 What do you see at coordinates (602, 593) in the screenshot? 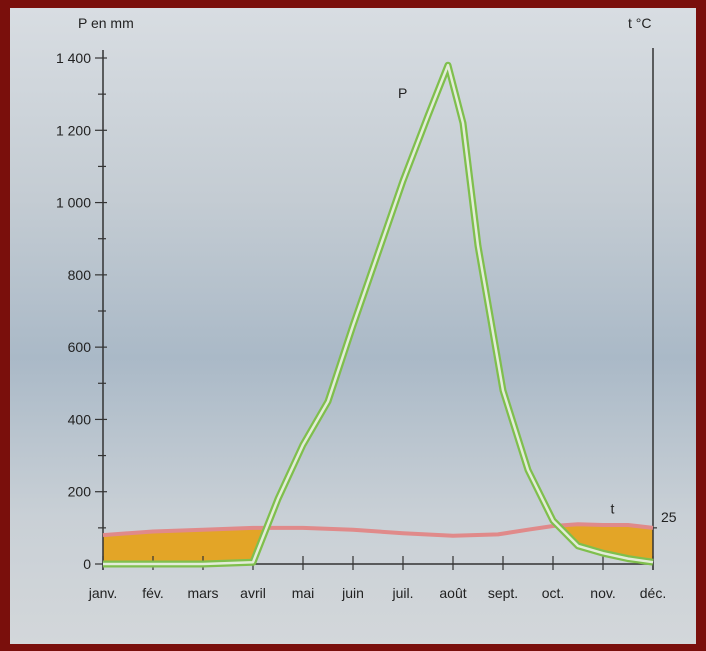
I see `x-tick-label: nov.` at bounding box center [602, 593].